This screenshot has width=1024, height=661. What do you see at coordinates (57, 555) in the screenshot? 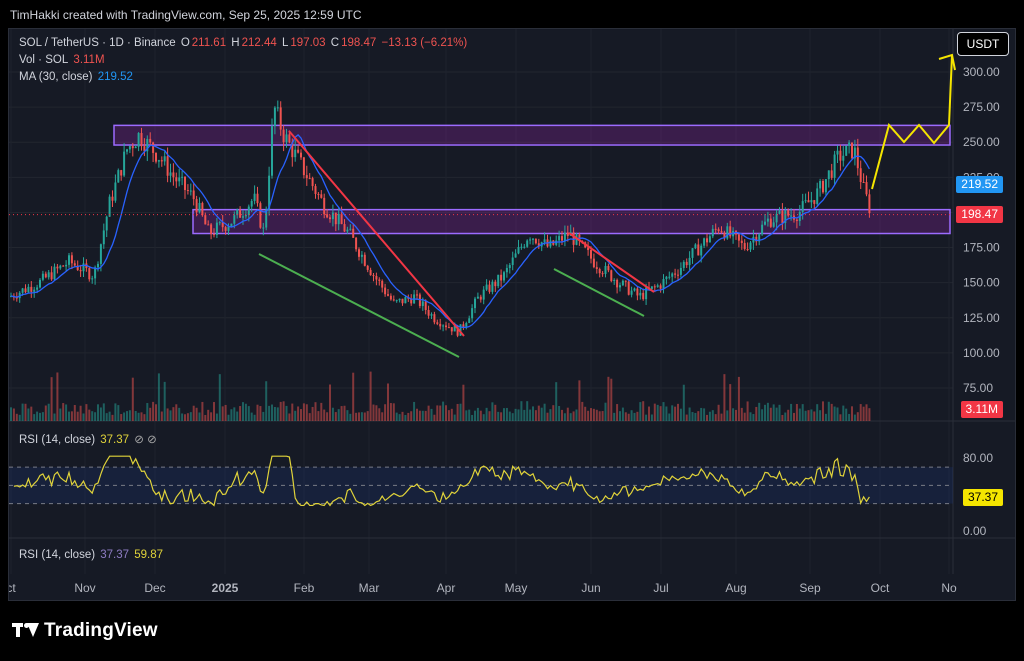
I see `rsi2-label: RSI (14, close)` at bounding box center [57, 555].